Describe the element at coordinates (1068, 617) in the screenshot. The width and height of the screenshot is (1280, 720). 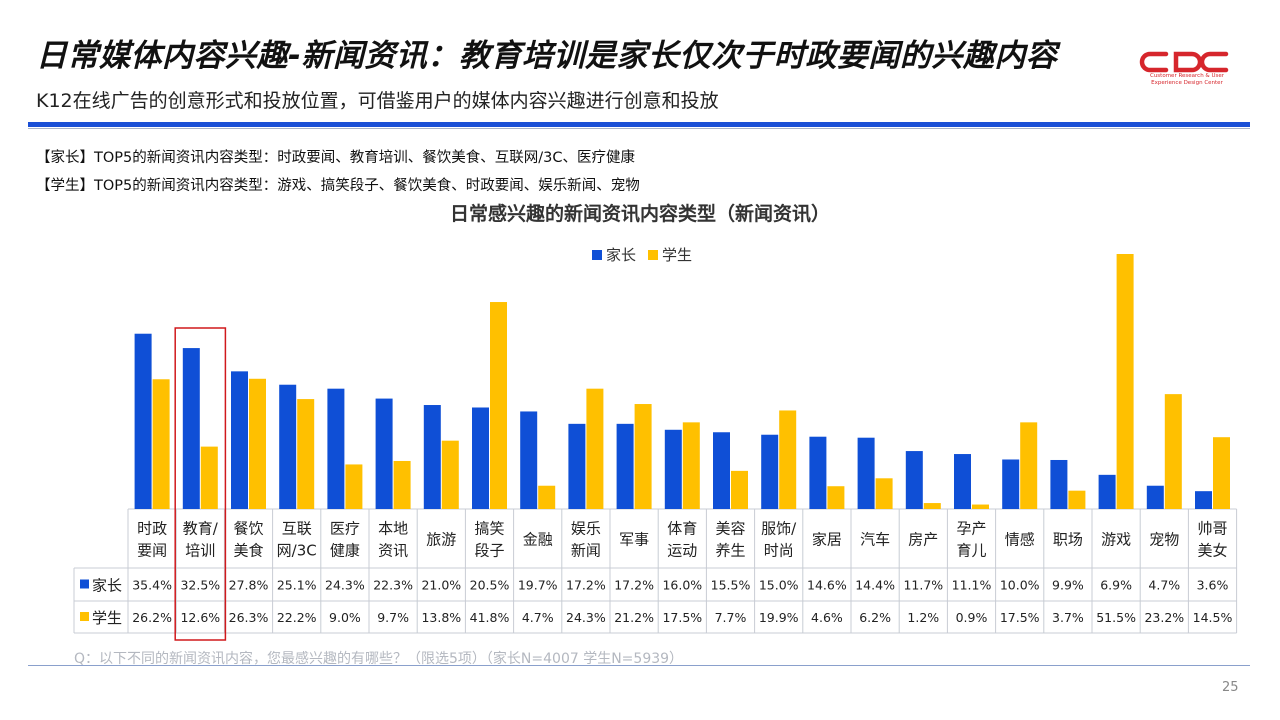
I see `value-label-student: 3.7%` at that location.